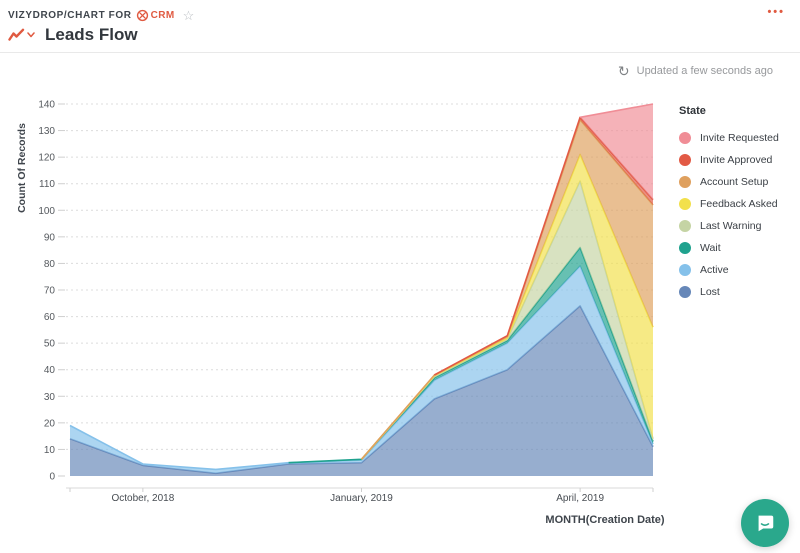 The image size is (800, 553). What do you see at coordinates (142, 498) in the screenshot?
I see `x-tick-label: October, 2018` at bounding box center [142, 498].